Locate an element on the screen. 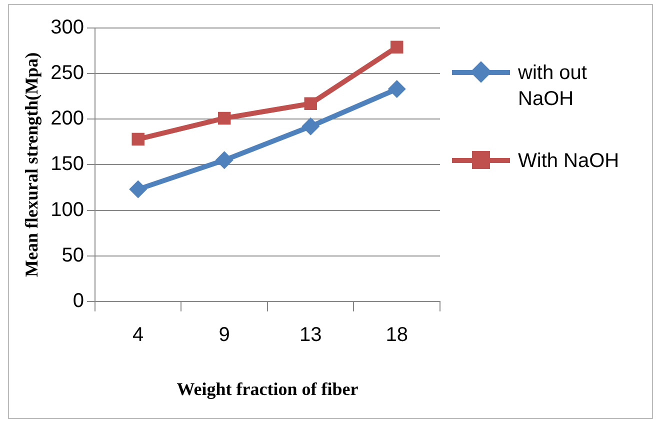  y-tick-label: 0 is located at coordinates (78, 301).